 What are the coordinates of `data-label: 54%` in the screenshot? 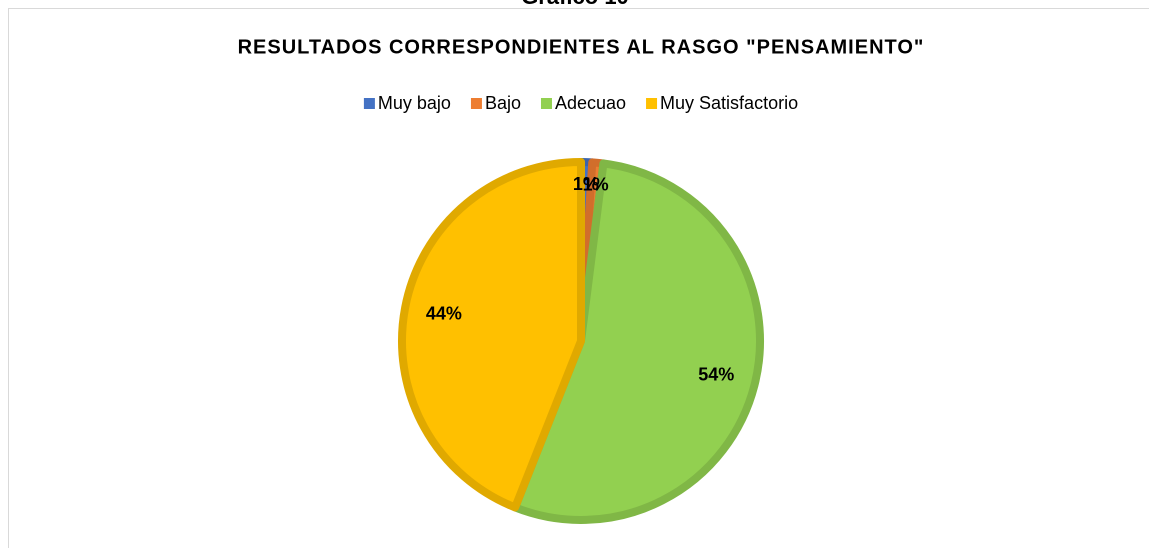 It's located at (716, 374).